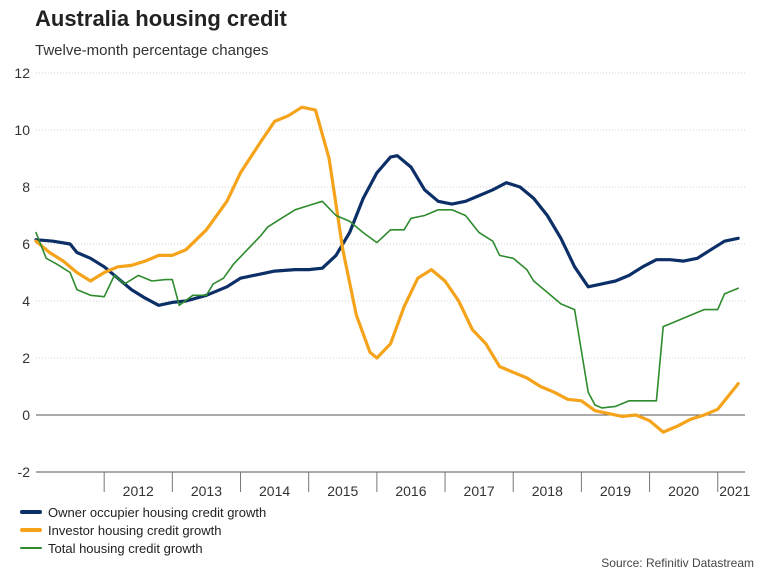  What do you see at coordinates (26, 187) in the screenshot?
I see `y-tick-label: 8` at bounding box center [26, 187].